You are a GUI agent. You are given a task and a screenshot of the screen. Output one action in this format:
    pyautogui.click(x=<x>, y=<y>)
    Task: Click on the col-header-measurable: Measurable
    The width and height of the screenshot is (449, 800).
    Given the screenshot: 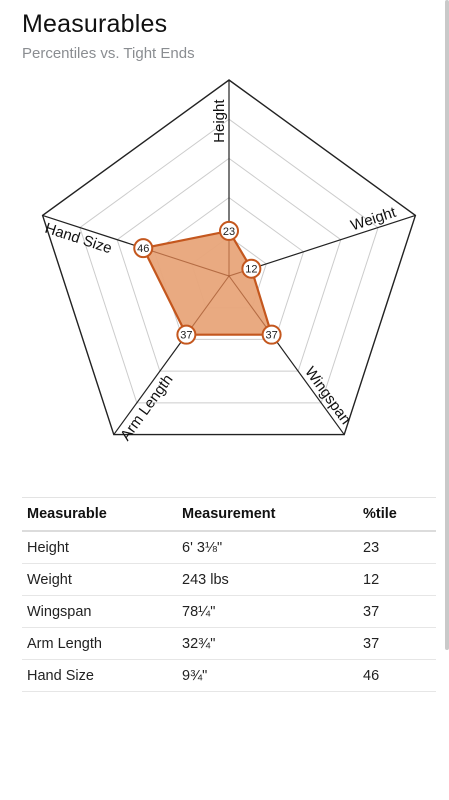 What is the action you would take?
    pyautogui.click(x=99, y=514)
    